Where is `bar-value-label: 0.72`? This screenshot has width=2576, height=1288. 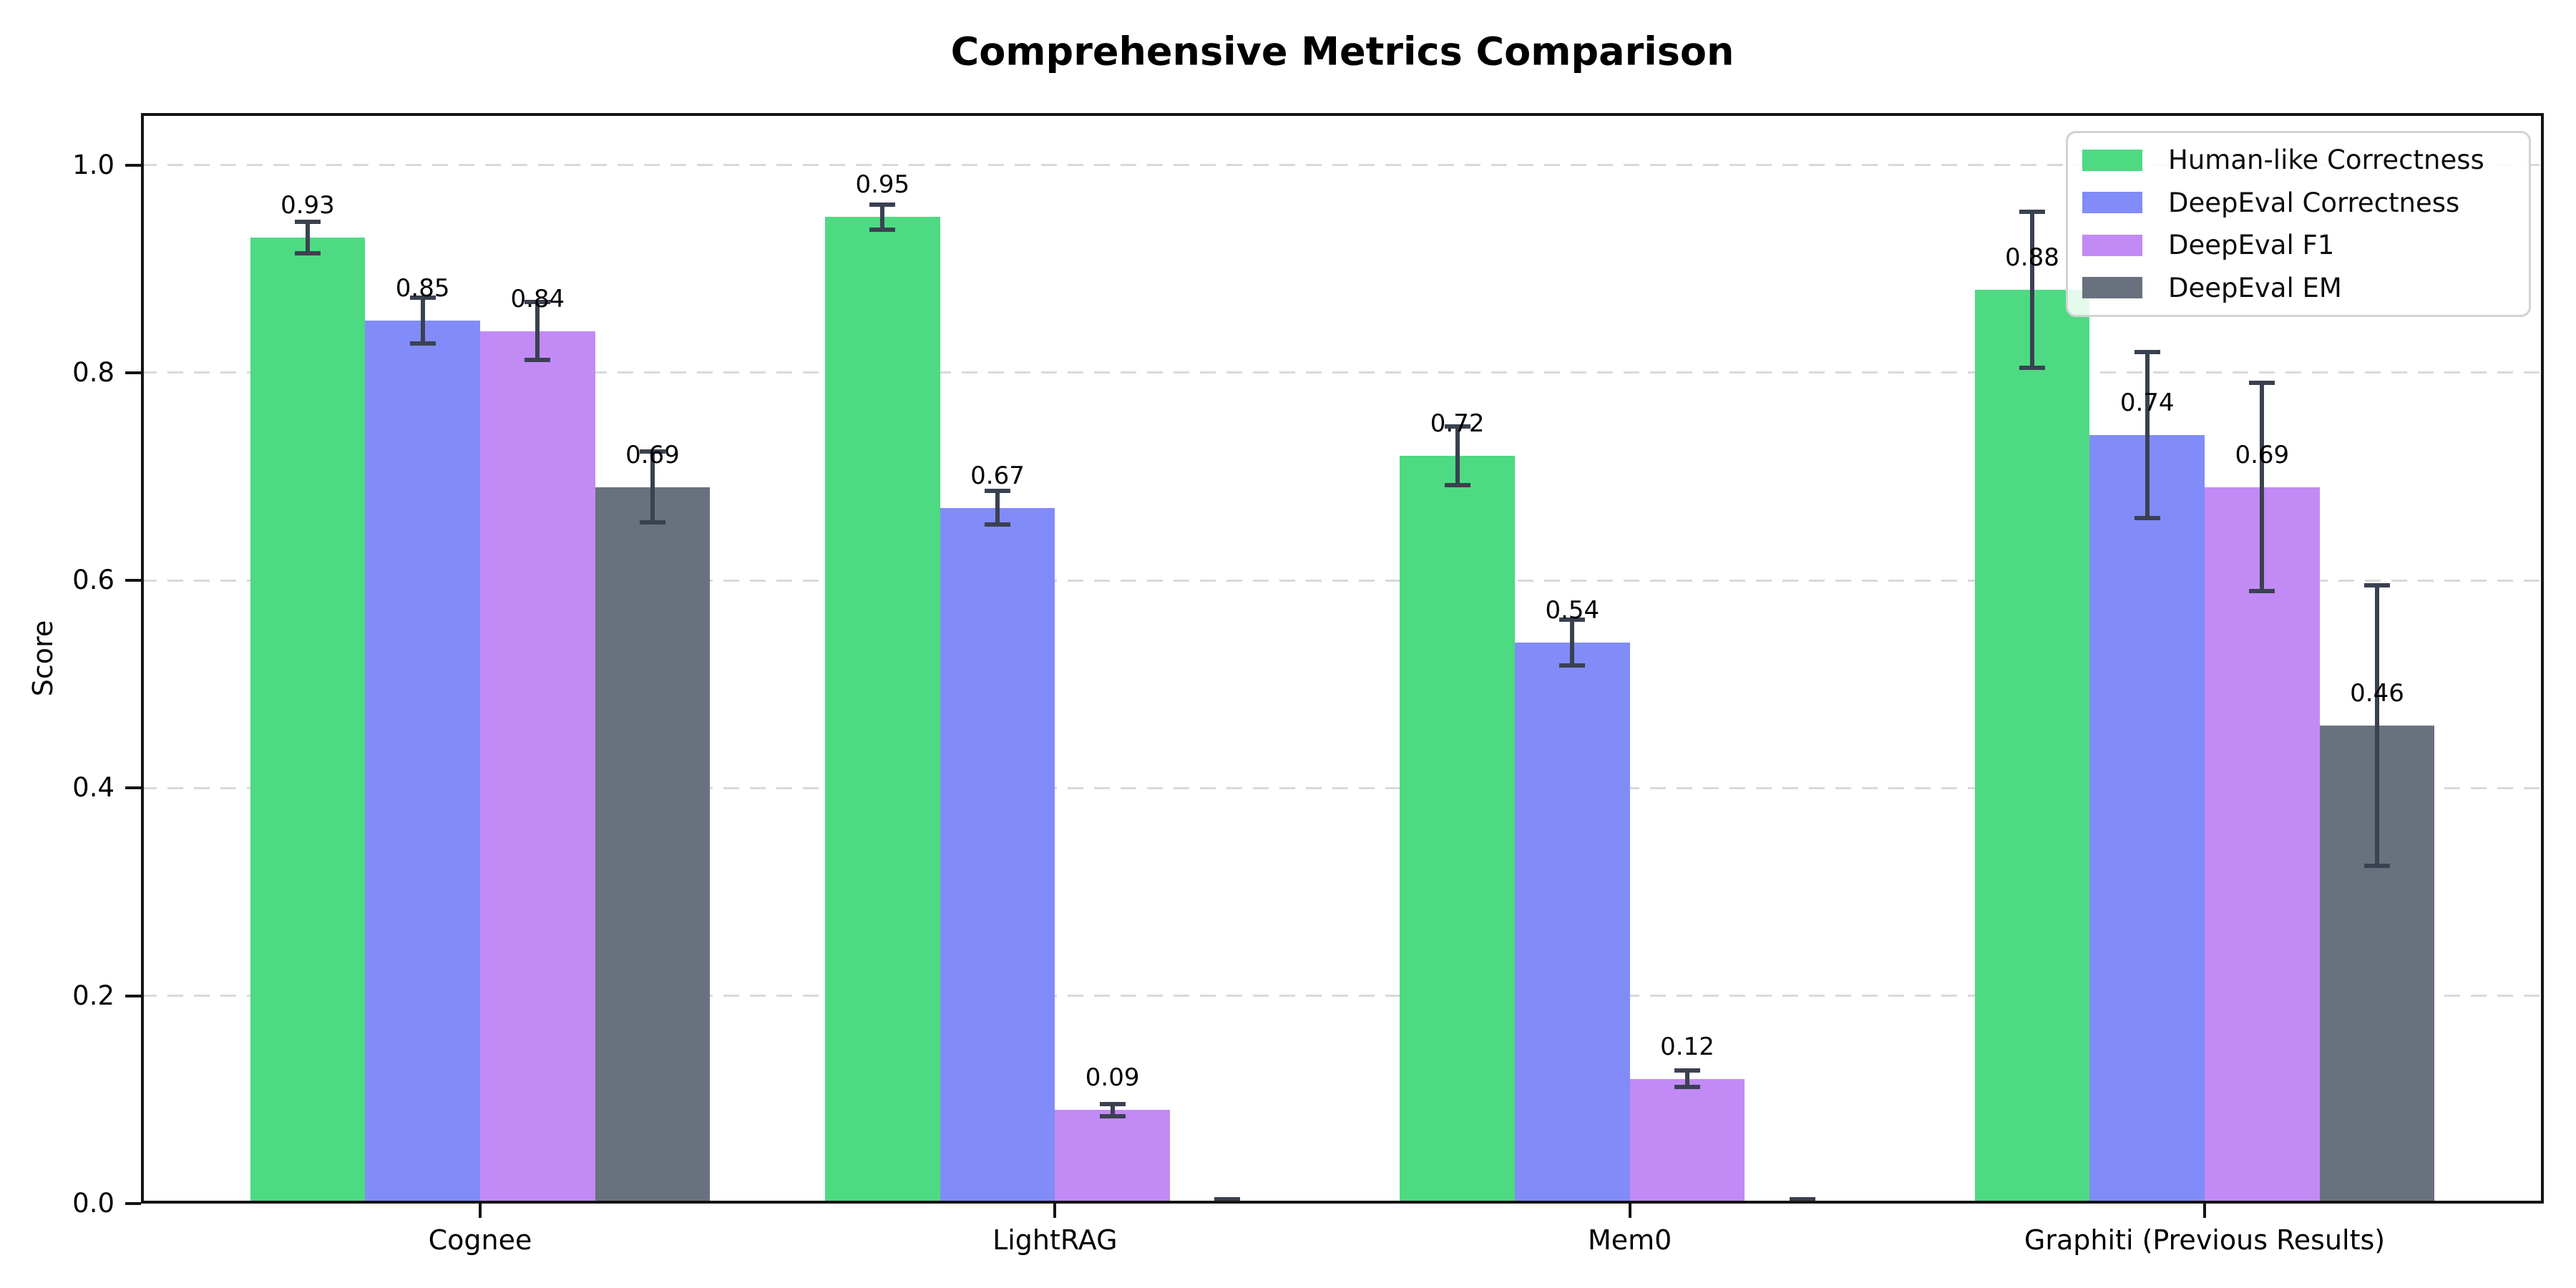
bar-value-label: 0.72 is located at coordinates (1457, 423).